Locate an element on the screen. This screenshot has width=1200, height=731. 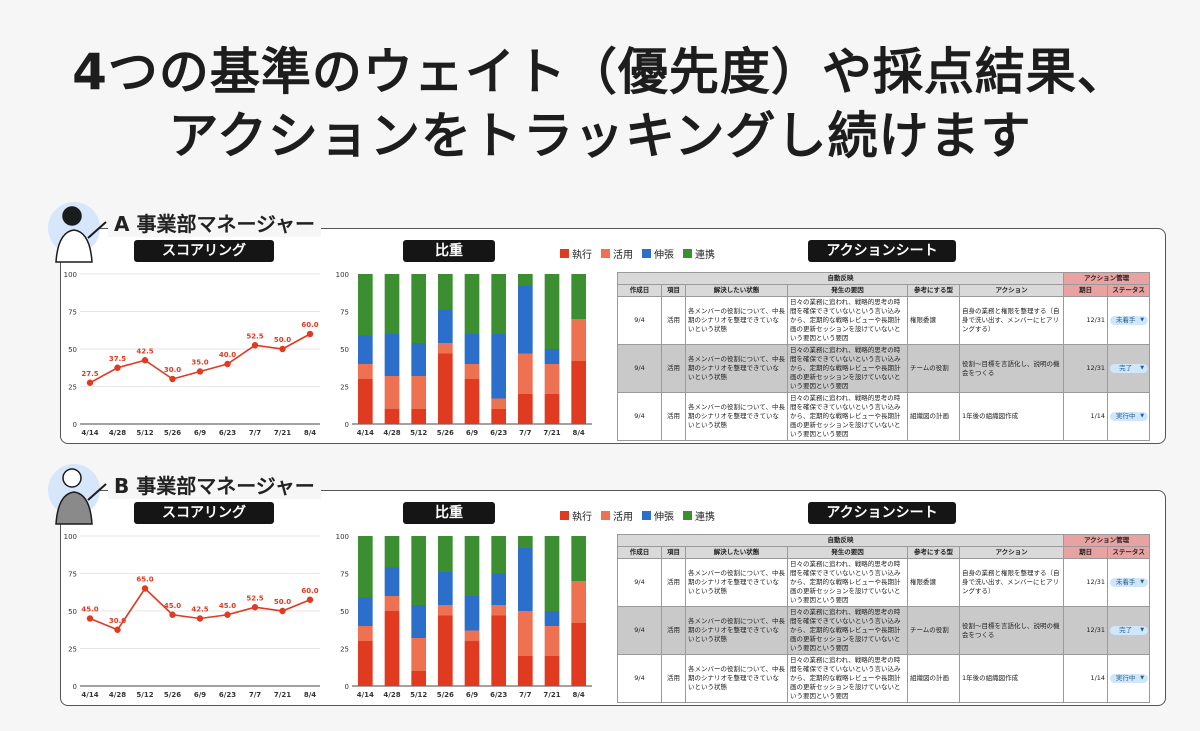
cell-action: 自身の業務と権限を整理する（自身で洗い出す、メンバーにヒアリングする） is located at coordinates (1011, 320).